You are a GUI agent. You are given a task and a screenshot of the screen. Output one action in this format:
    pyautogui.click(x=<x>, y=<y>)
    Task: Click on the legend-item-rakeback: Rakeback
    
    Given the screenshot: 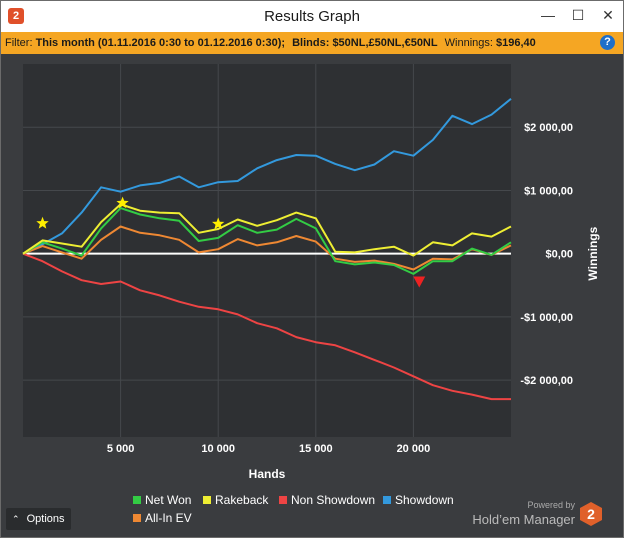 What is the action you would take?
    pyautogui.click(x=235, y=500)
    